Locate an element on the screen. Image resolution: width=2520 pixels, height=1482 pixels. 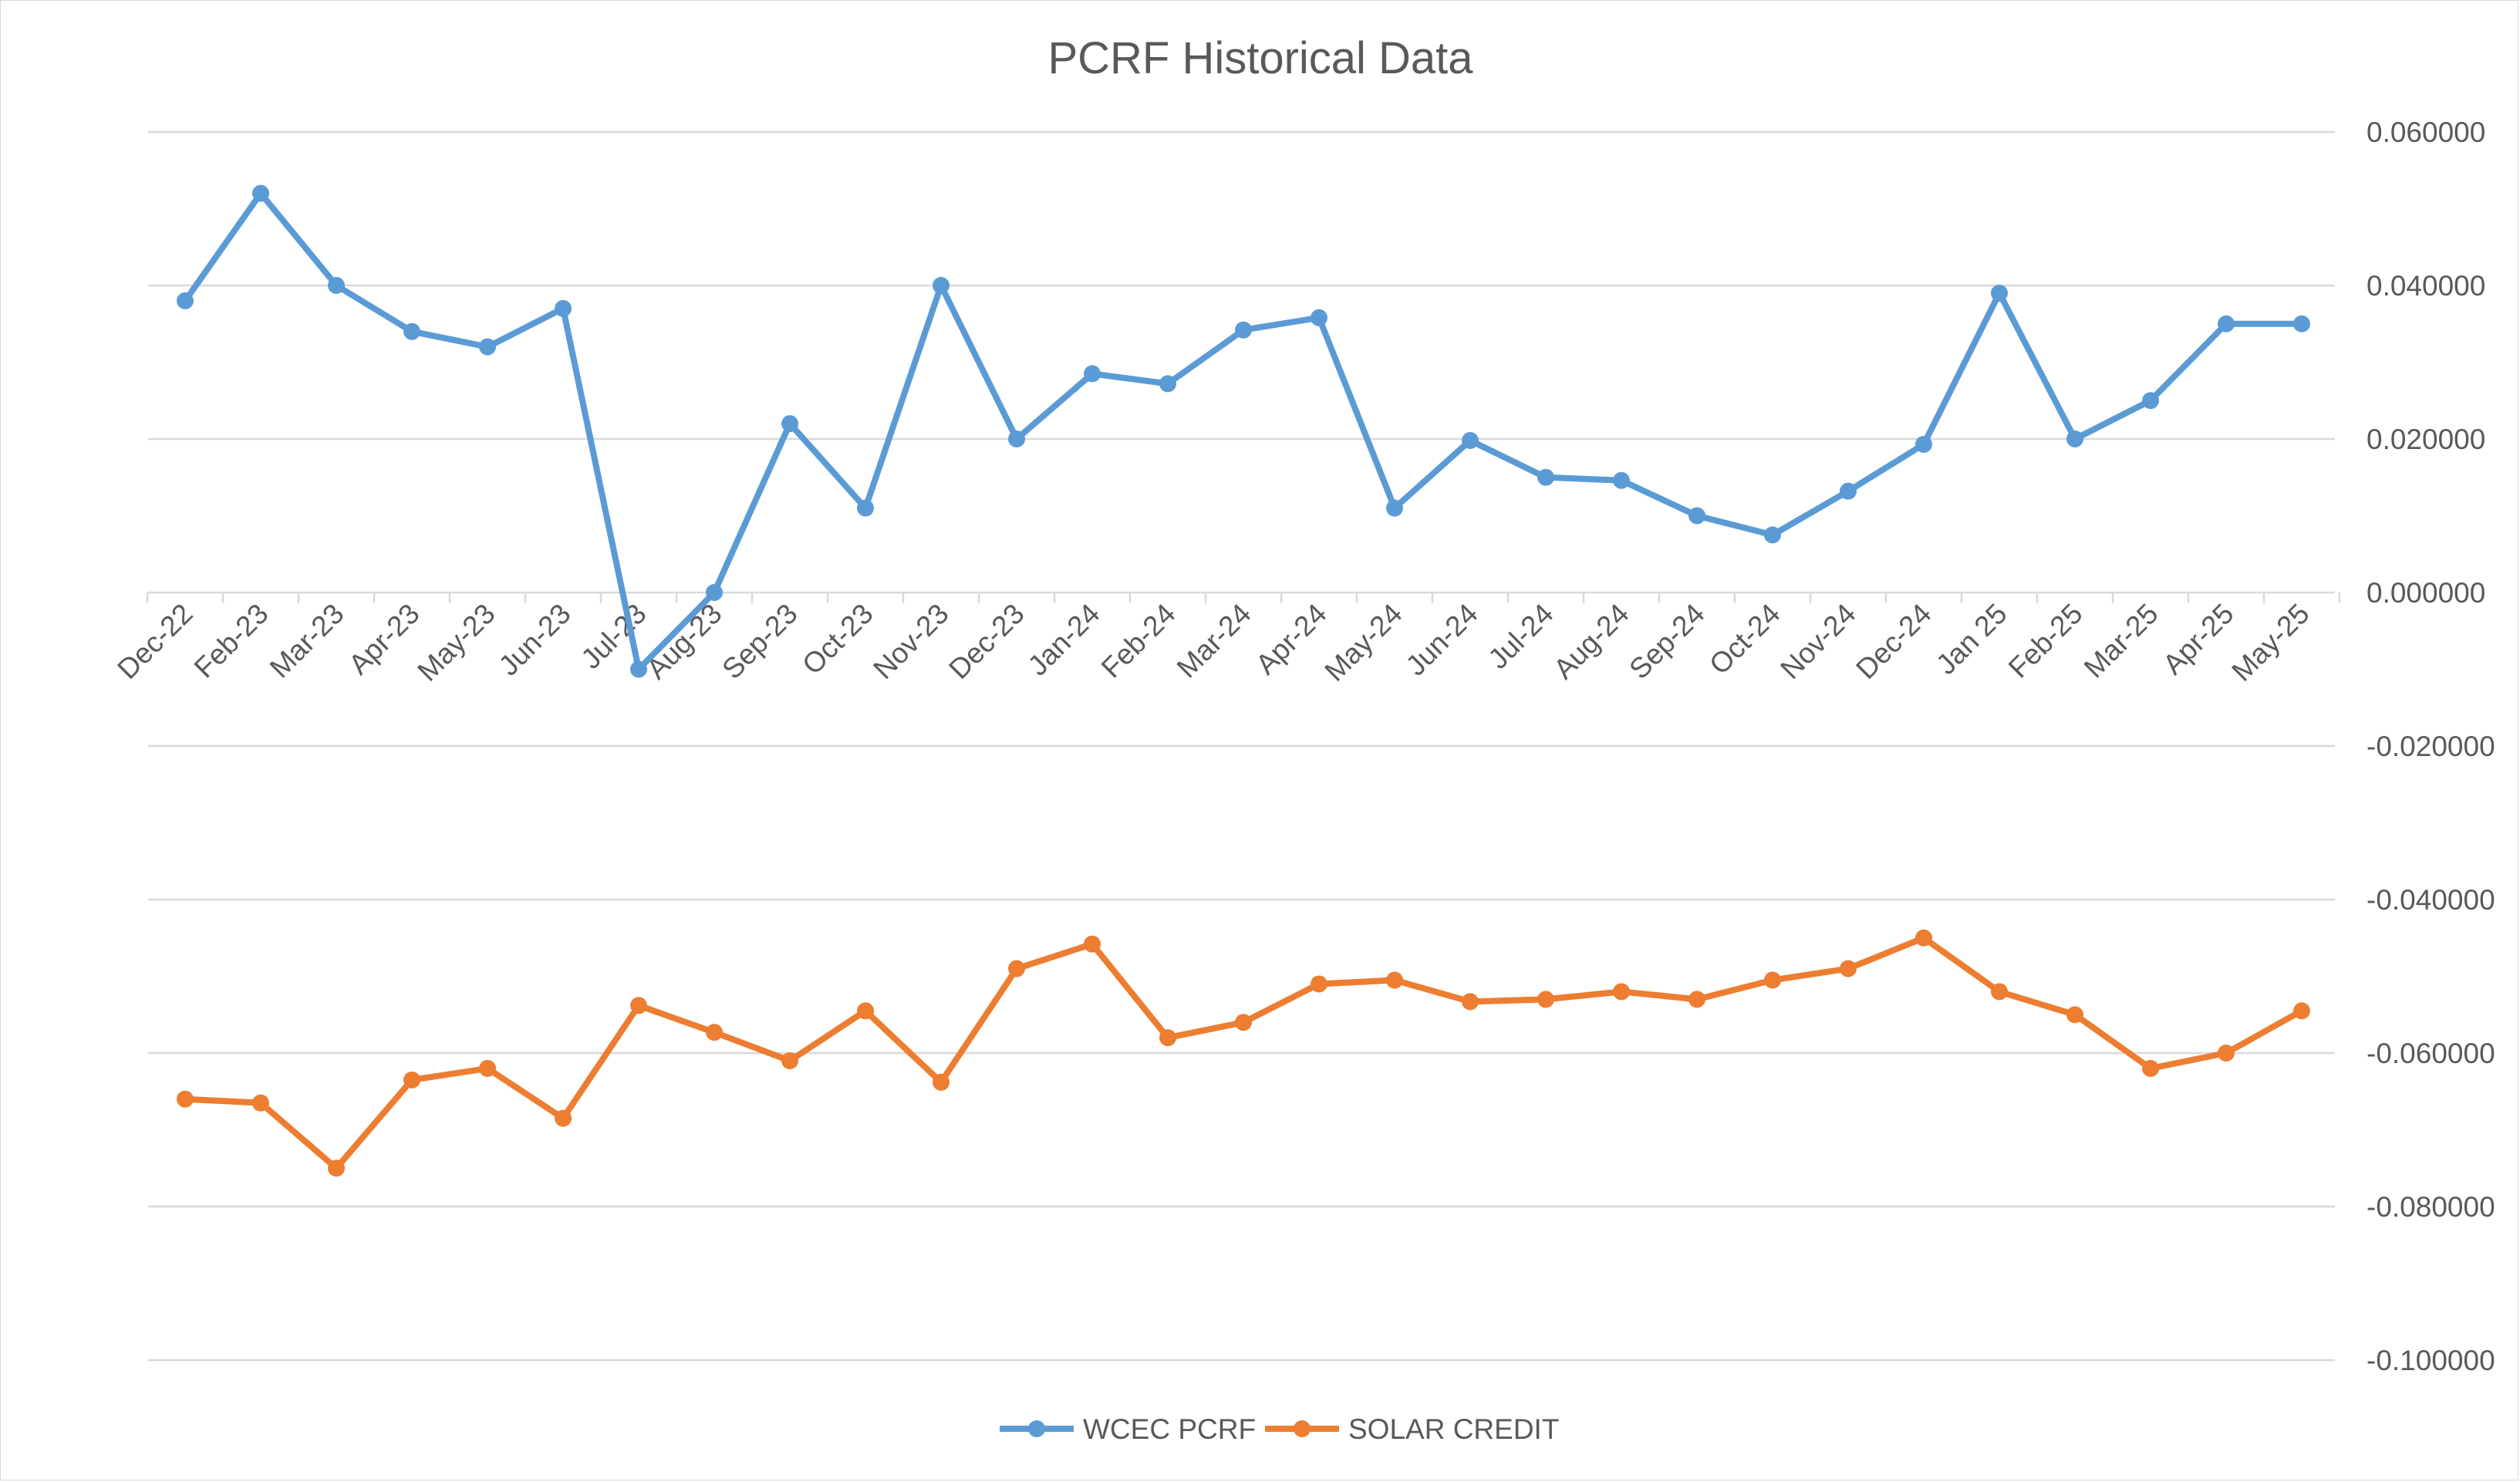
y-tick-label: 0.040000 is located at coordinates (2426, 286).